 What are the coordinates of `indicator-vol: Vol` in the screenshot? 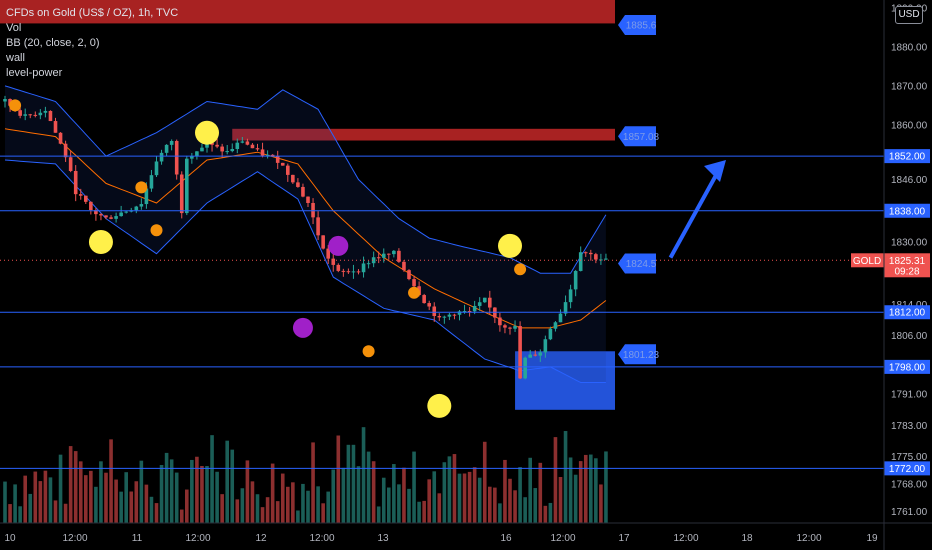 It's located at (14, 28).